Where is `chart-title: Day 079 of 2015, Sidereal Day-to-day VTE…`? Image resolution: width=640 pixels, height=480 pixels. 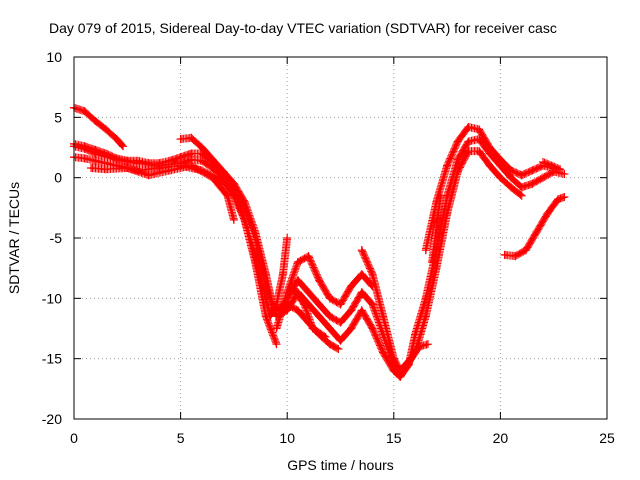 chart-title: Day 079 of 2015, Sidereal Day-to-day VTE… is located at coordinates (303, 28).